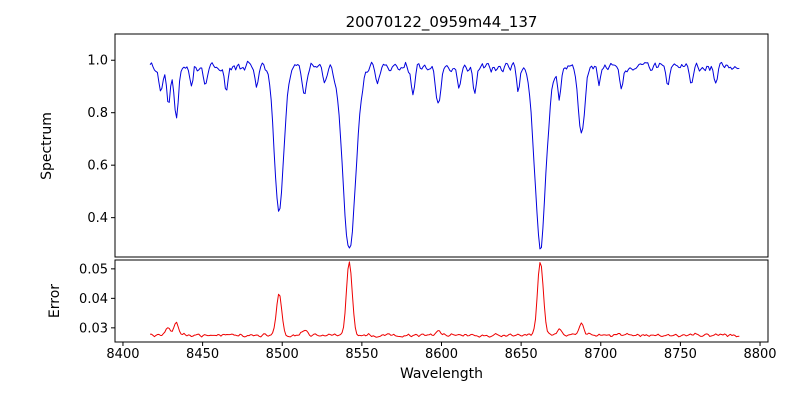  What do you see at coordinates (282, 354) in the screenshot?
I see `x-tick-label: 8500` at bounding box center [282, 354].